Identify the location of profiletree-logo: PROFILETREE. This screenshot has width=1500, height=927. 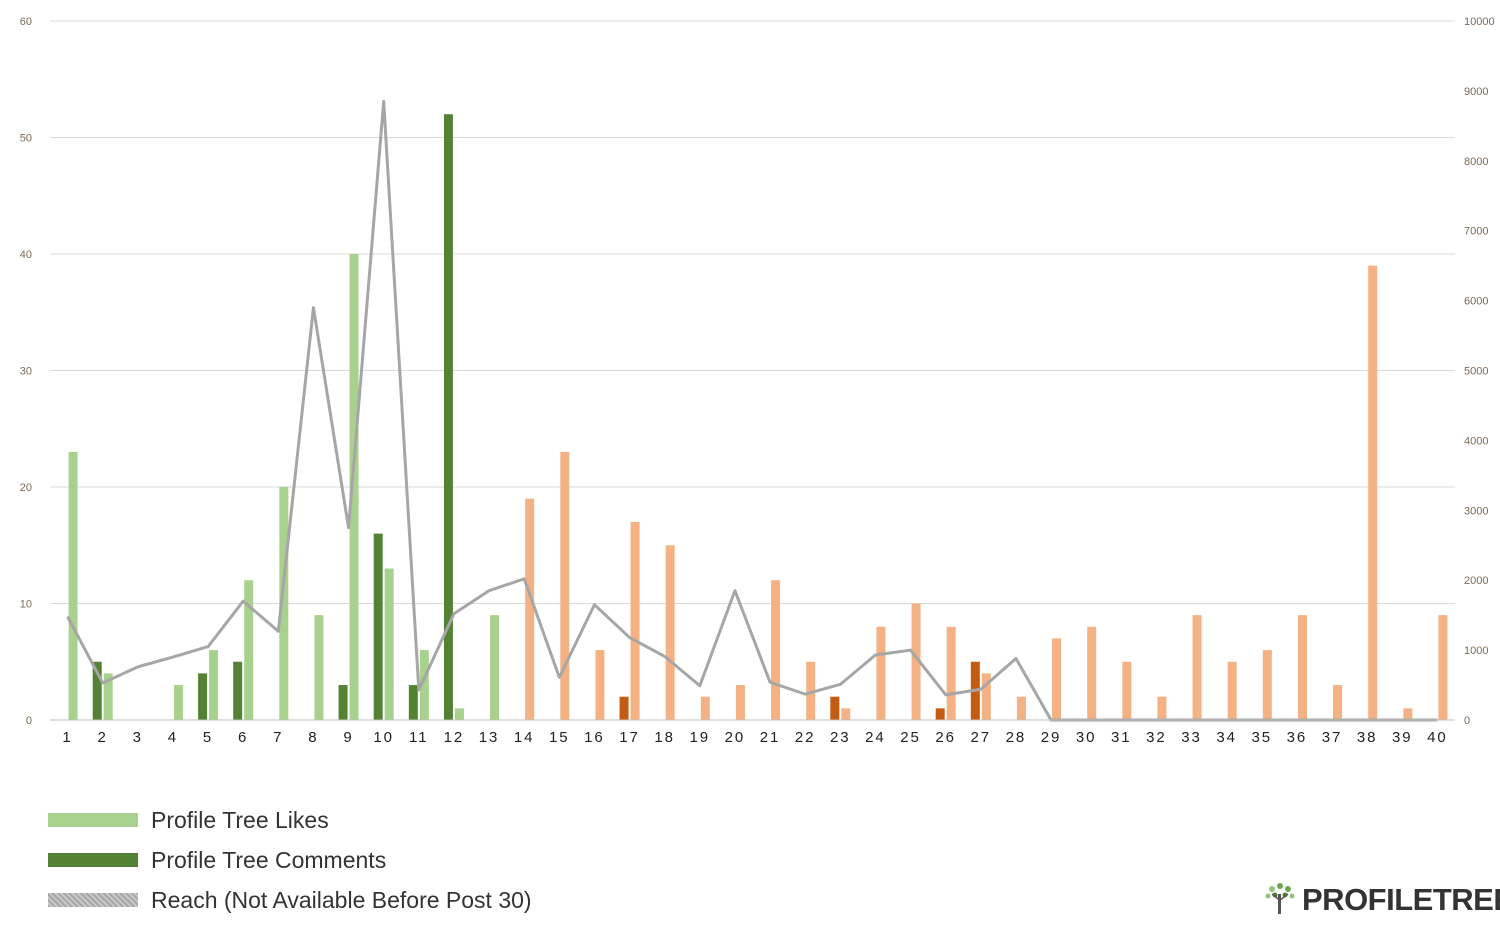
(1381, 900).